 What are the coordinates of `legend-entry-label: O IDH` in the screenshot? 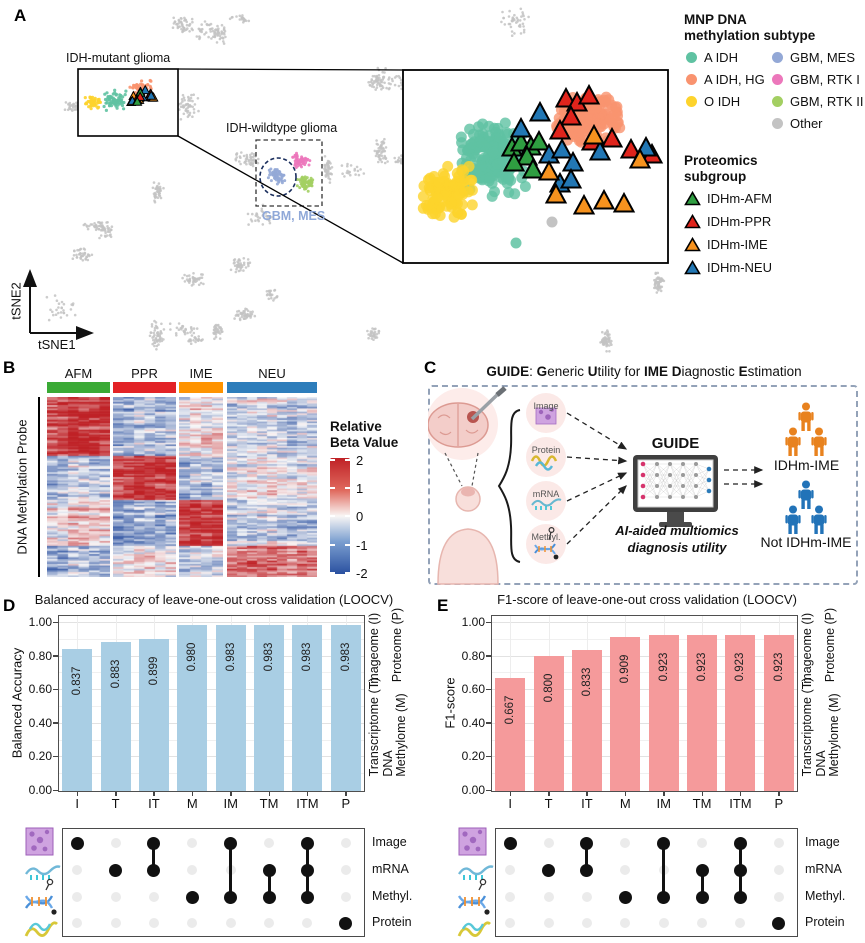 It's located at (722, 101).